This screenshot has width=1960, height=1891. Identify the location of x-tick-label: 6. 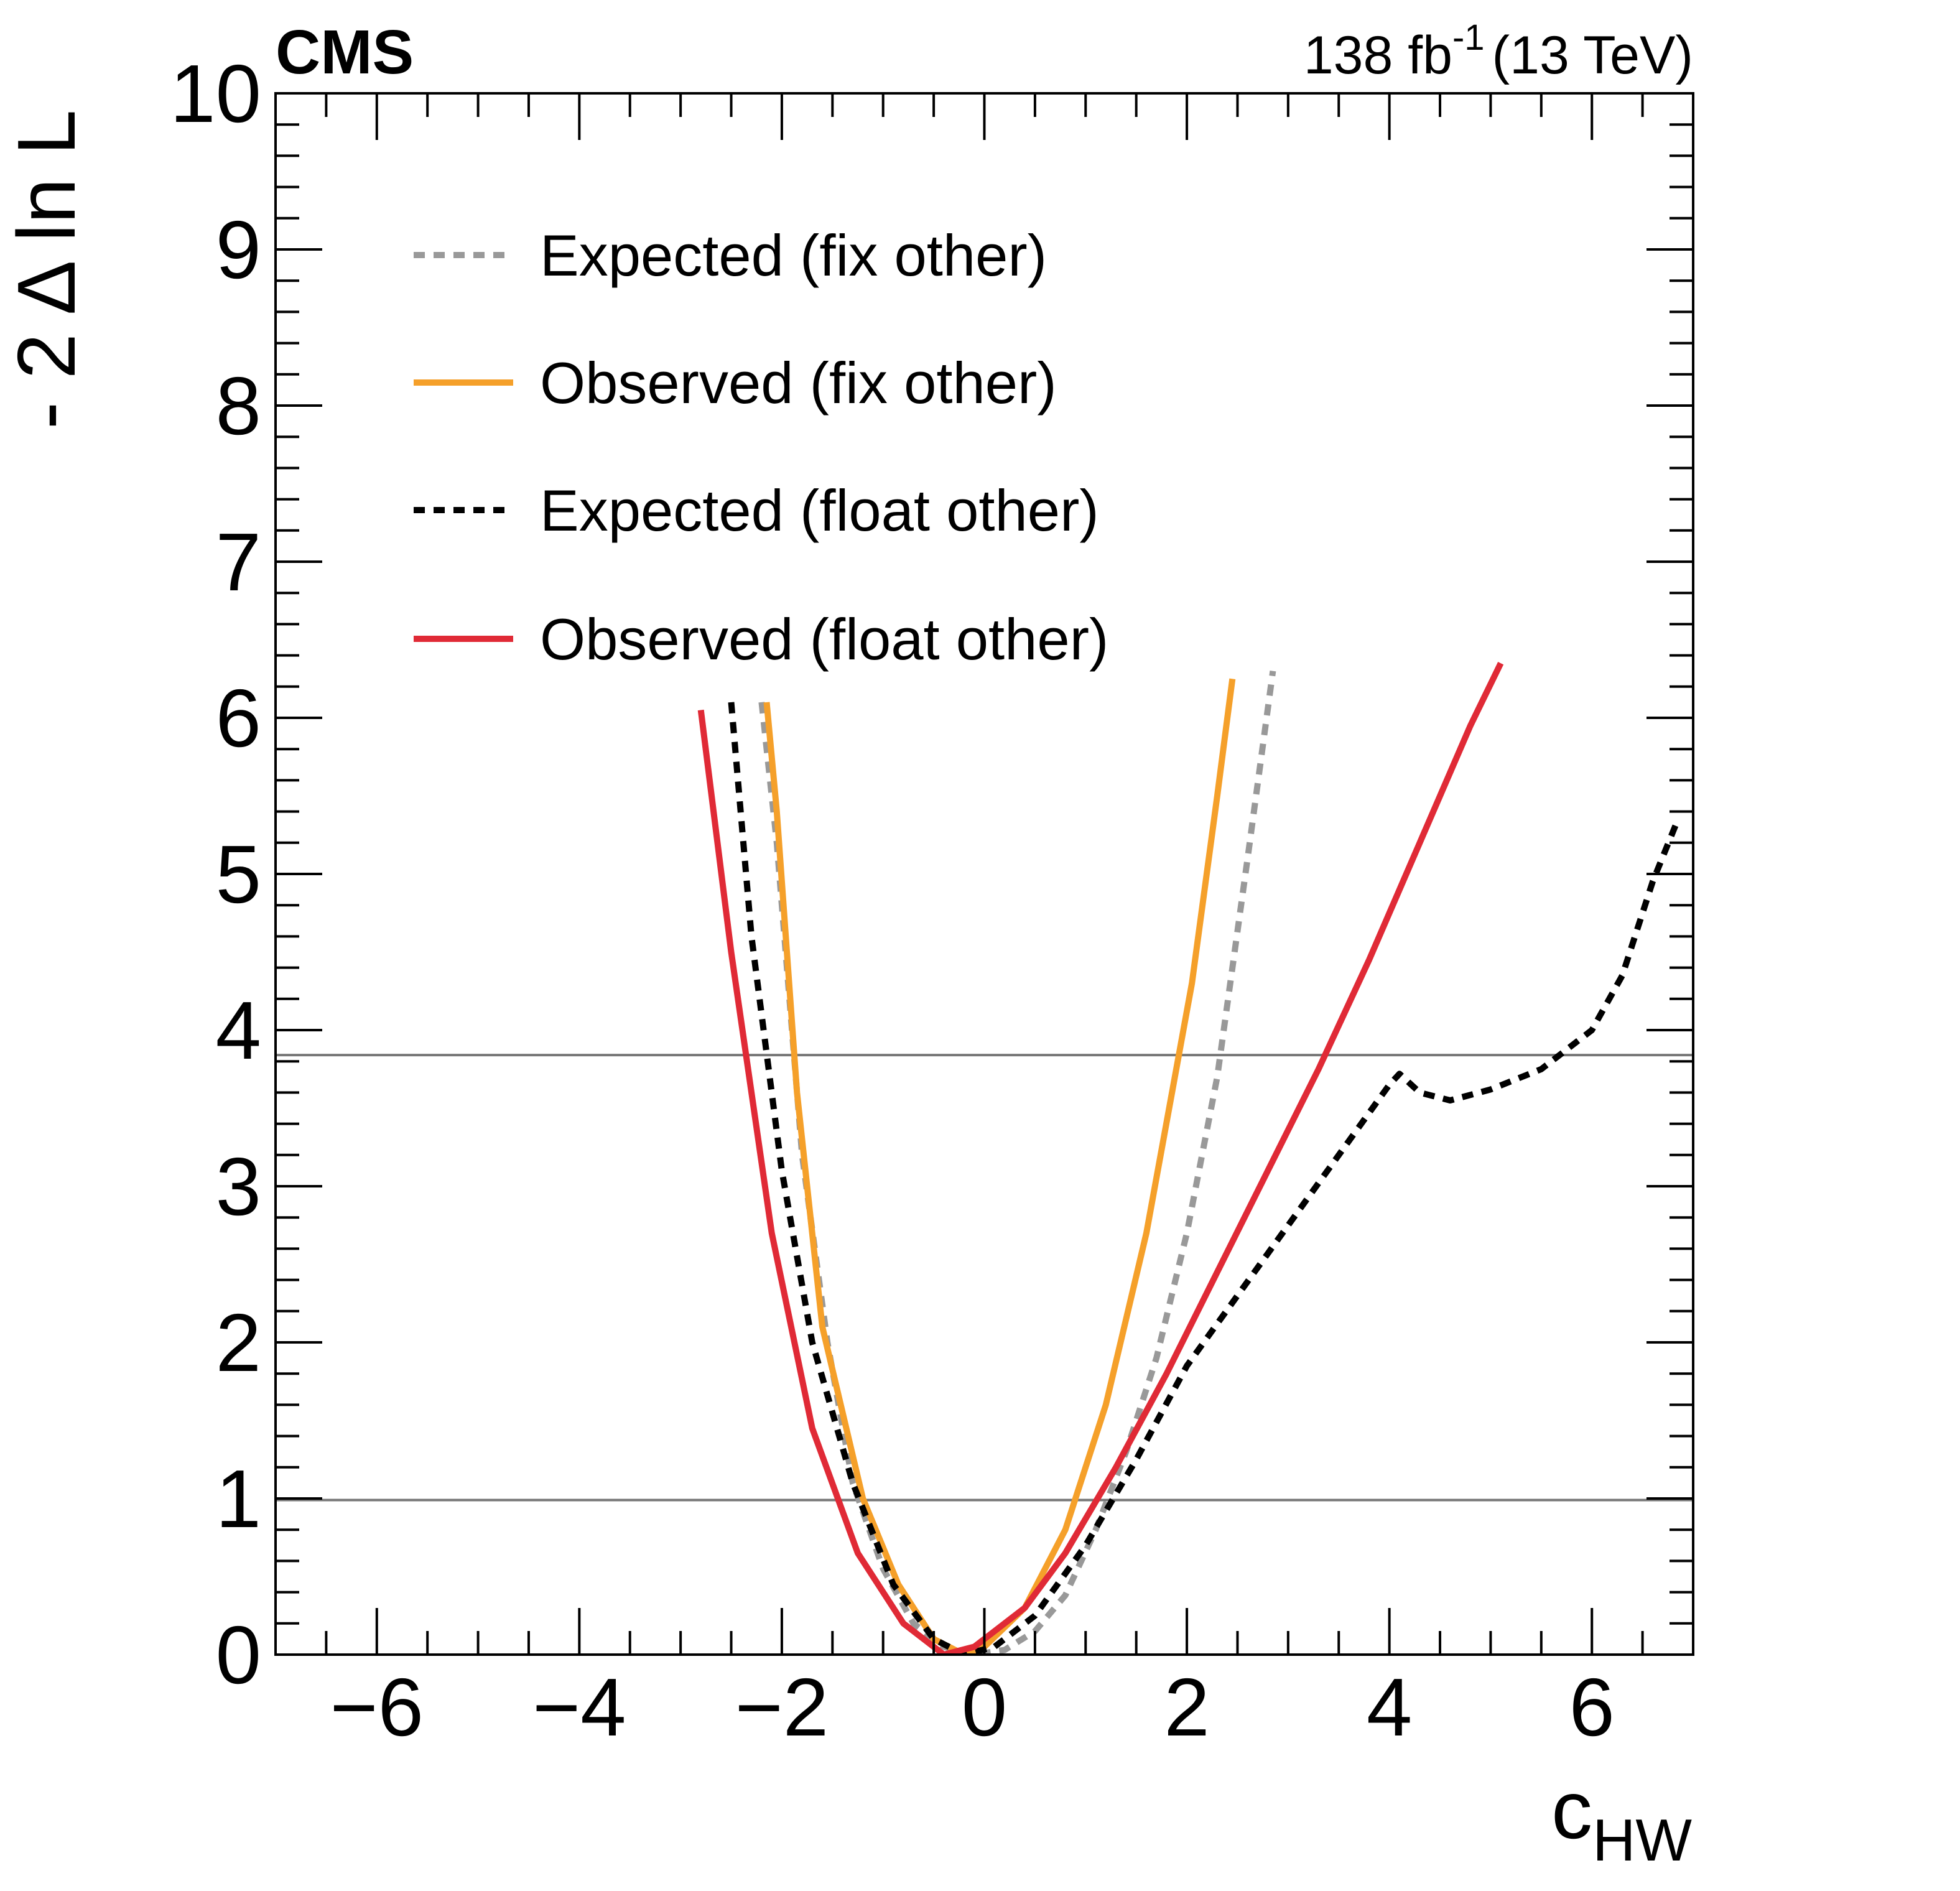
(1592, 1707).